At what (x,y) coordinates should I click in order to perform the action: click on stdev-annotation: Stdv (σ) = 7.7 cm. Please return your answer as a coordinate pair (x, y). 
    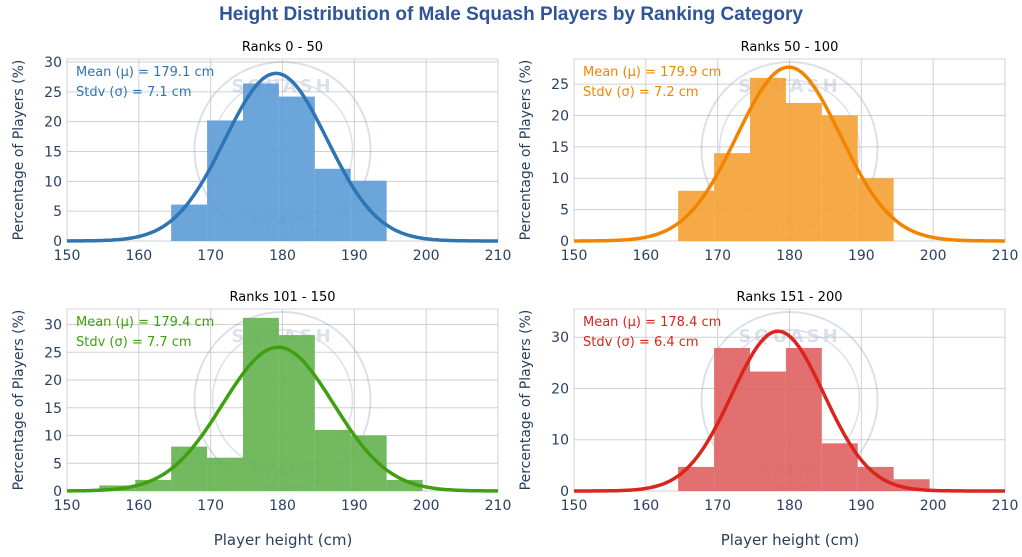
    Looking at the image, I should click on (134, 342).